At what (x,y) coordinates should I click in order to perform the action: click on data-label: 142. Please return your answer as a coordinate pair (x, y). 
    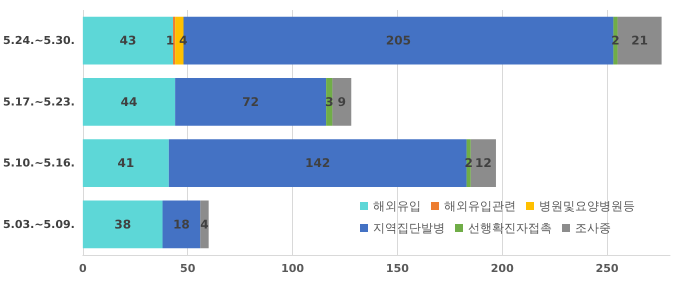
    Looking at the image, I should click on (317, 163).